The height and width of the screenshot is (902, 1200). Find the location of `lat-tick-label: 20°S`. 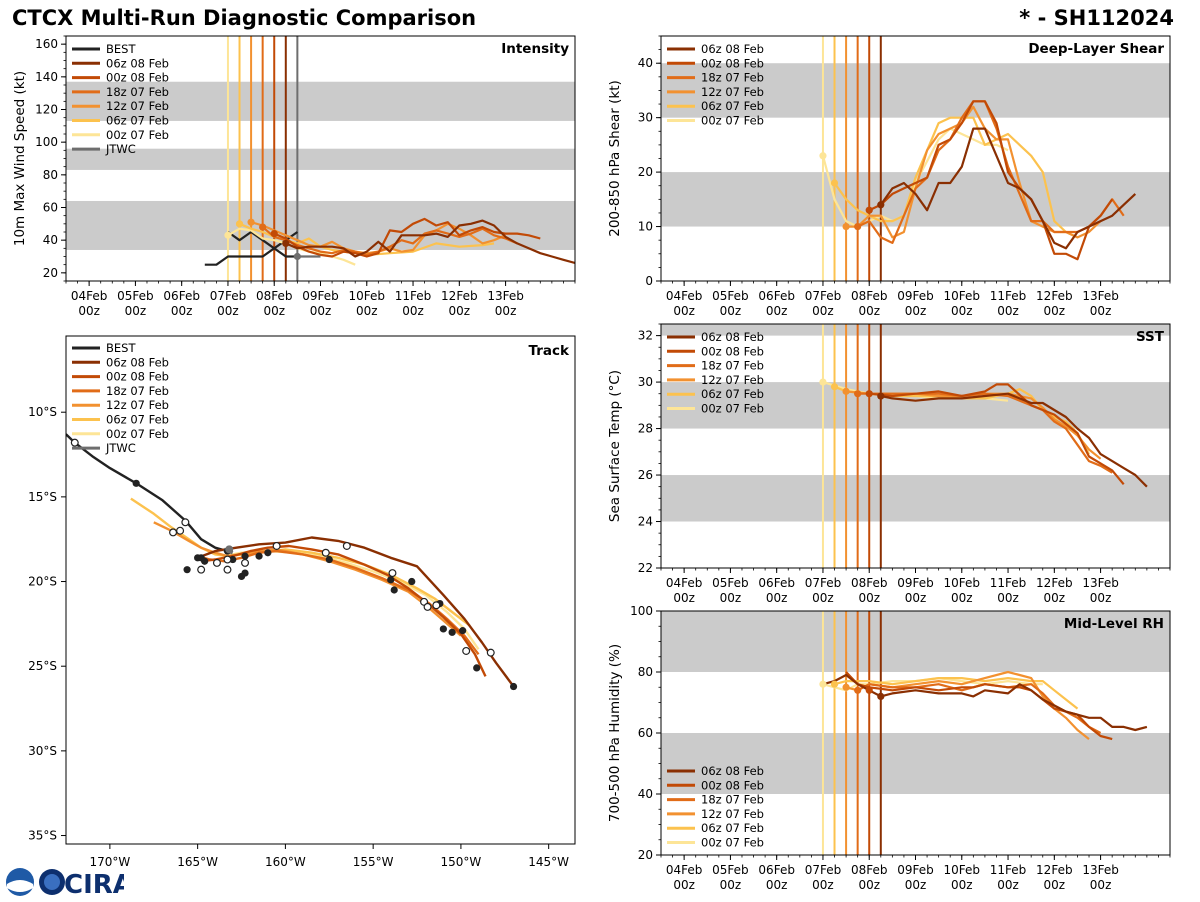

lat-tick-label: 20°S is located at coordinates (42, 582).